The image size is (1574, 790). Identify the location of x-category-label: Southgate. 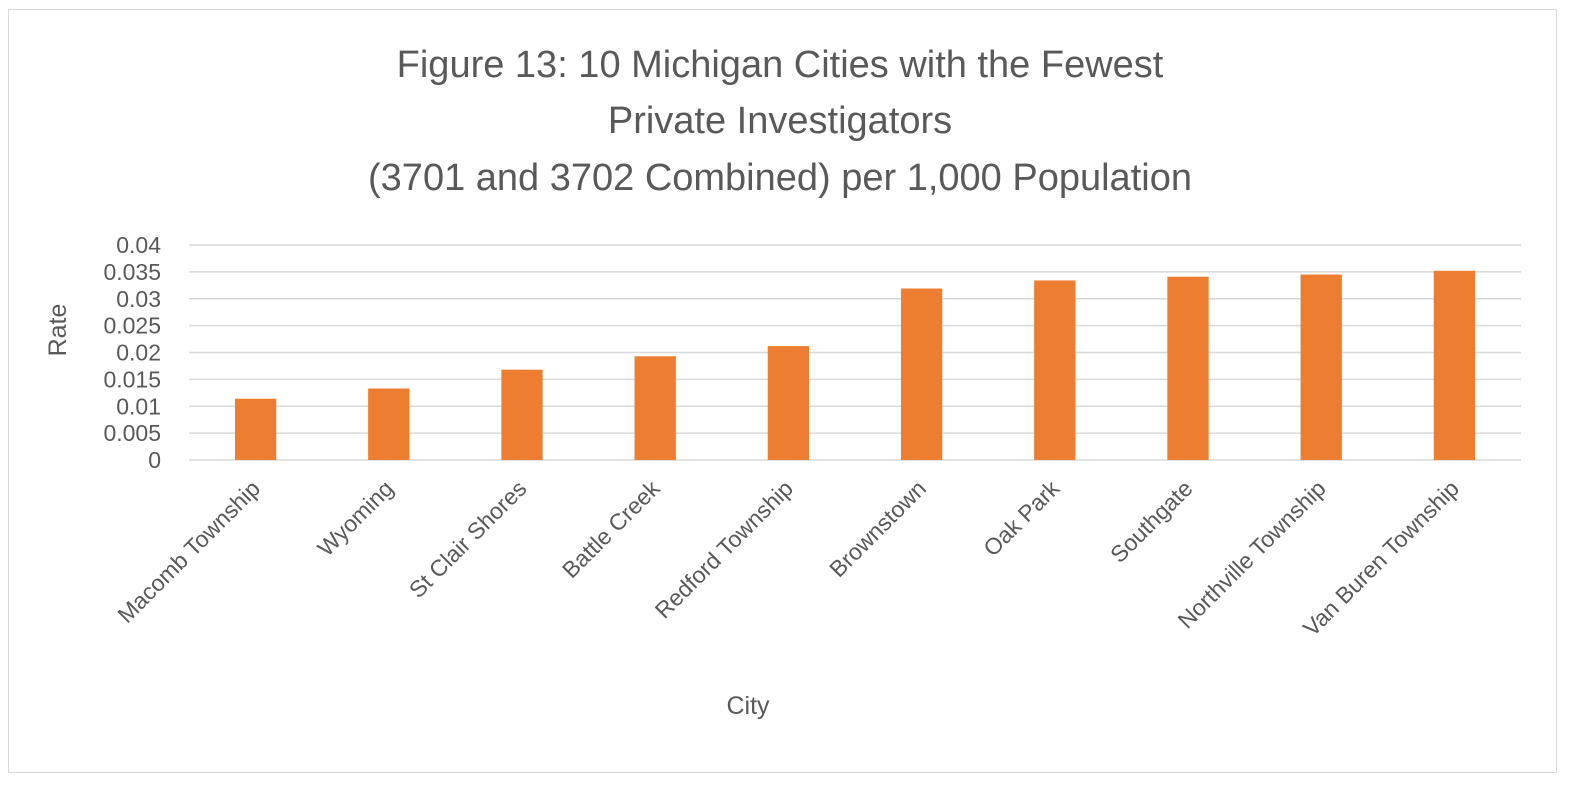
(1151, 521).